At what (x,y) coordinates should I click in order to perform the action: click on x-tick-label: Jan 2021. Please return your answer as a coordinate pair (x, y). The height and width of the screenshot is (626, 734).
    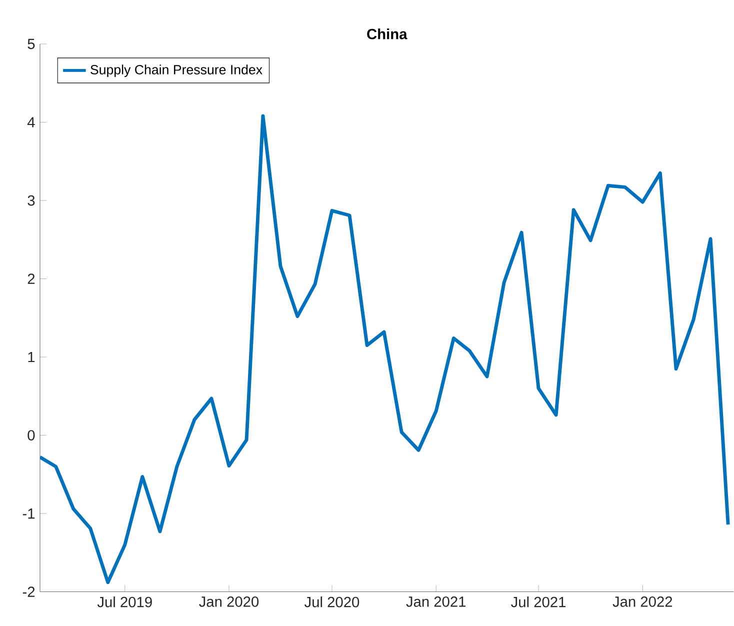
    Looking at the image, I should click on (436, 601).